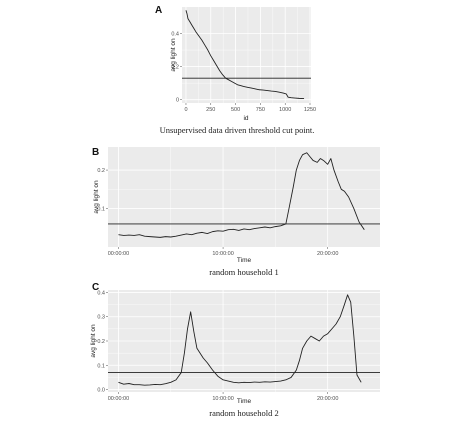 Image resolution: width=474 pixels, height=426 pixels. I want to click on panel-c-letter: C, so click(95, 287).